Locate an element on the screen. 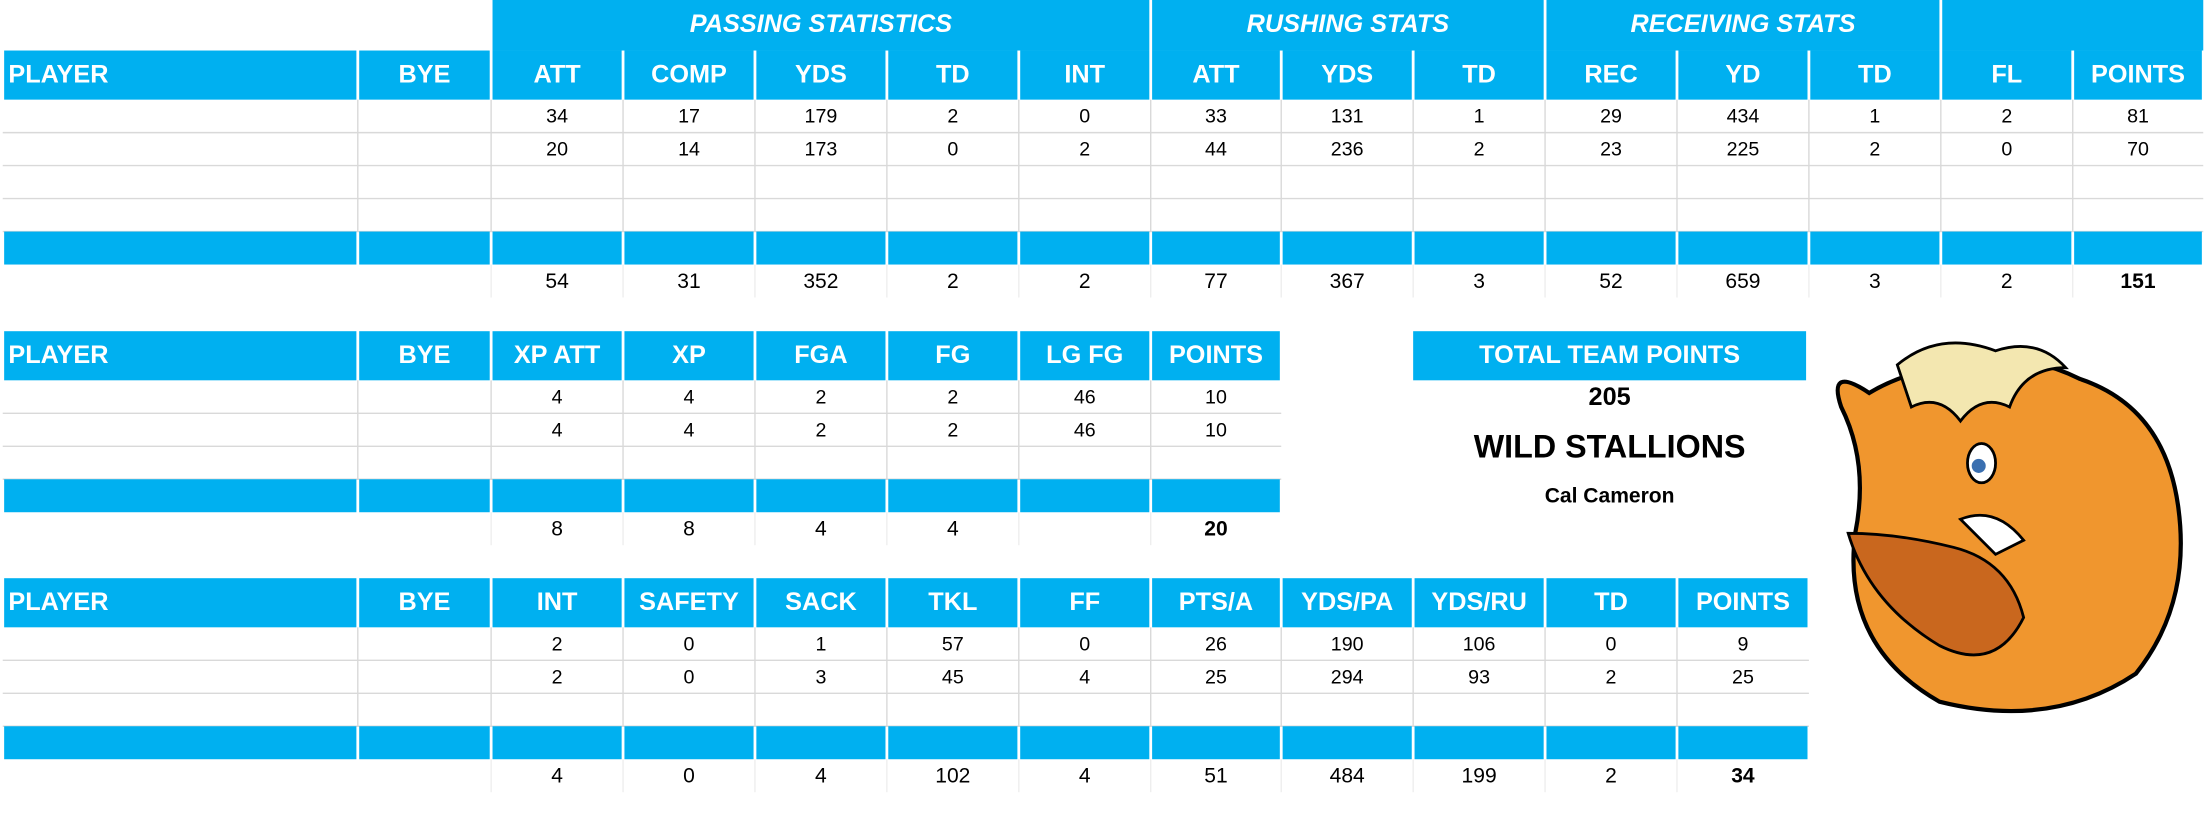 This screenshot has height=828, width=2206. column-header: SAFETY is located at coordinates (689, 602).